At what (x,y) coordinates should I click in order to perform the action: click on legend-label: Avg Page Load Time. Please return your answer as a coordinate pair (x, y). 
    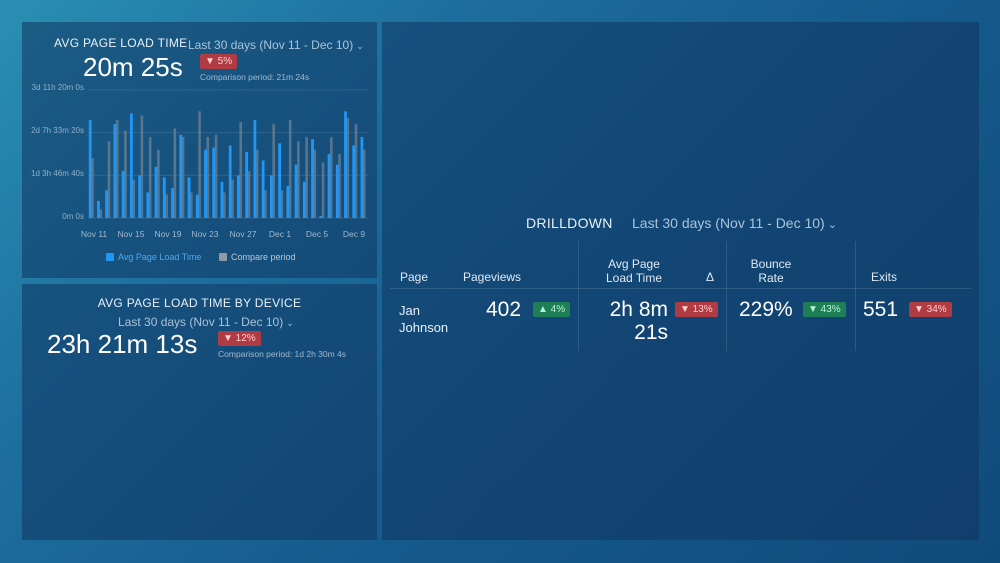
    Looking at the image, I should click on (160, 257).